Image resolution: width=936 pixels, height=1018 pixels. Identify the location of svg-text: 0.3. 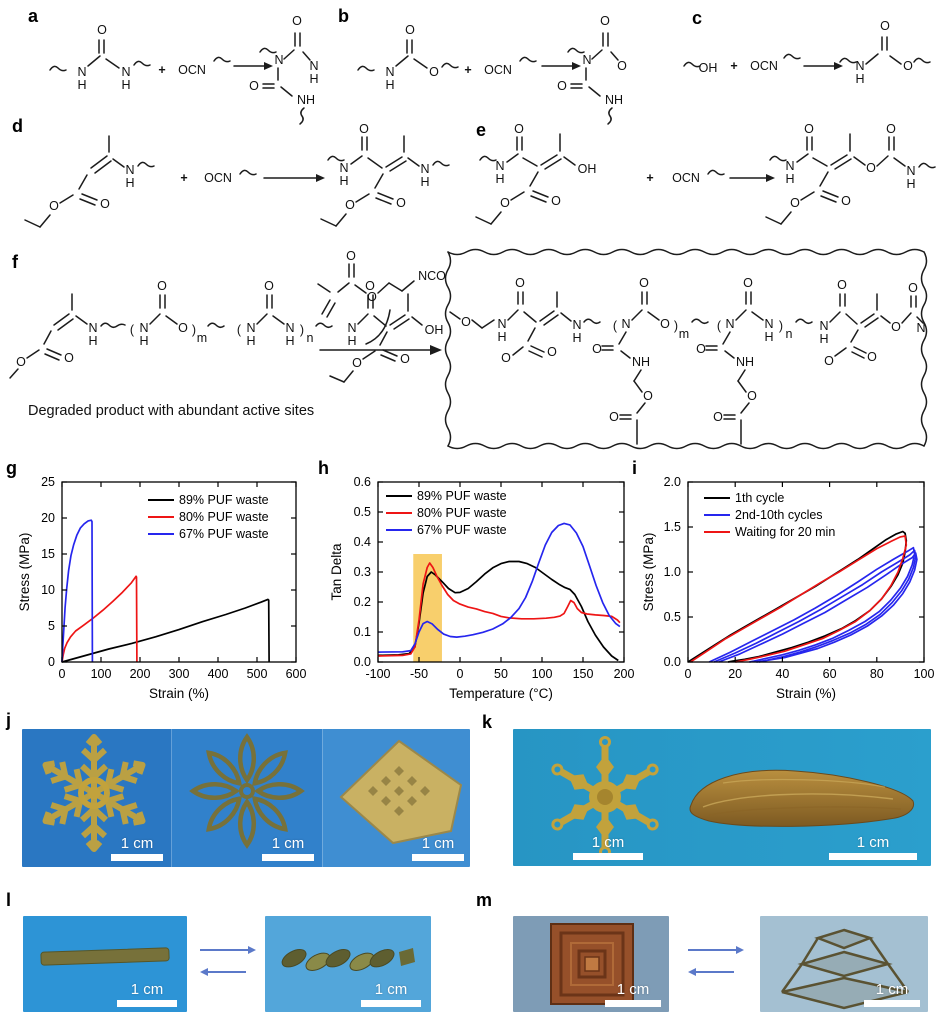
(362, 572).